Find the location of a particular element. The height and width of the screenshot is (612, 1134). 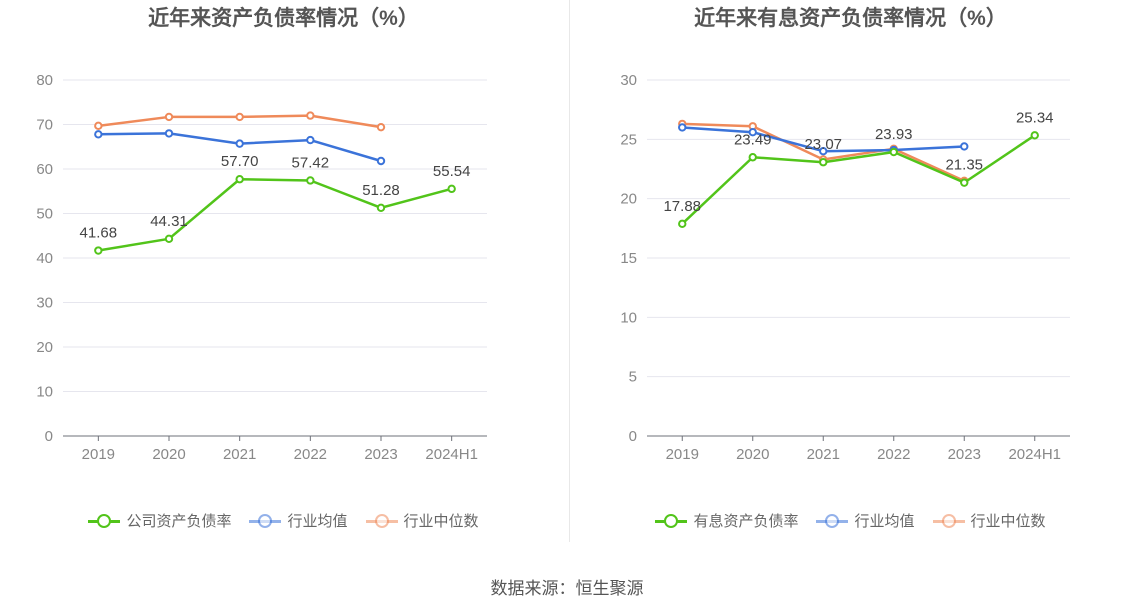

data-label: 44.31 is located at coordinates (169, 221).